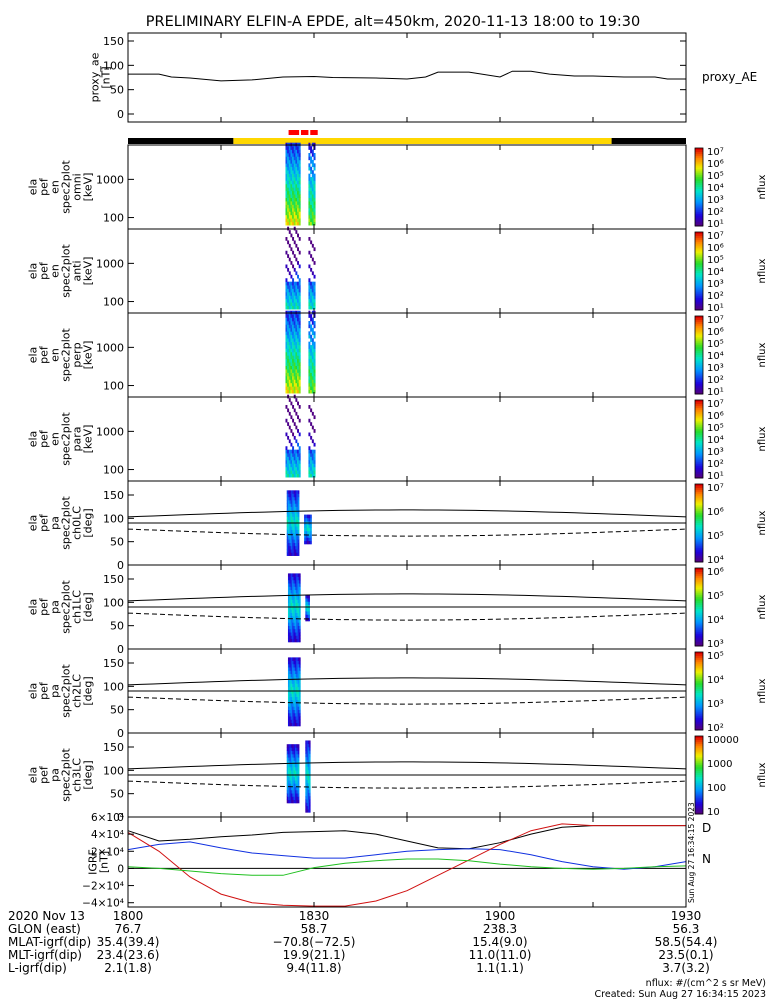  I want to click on colorbar-tick: 10², so click(715, 212).